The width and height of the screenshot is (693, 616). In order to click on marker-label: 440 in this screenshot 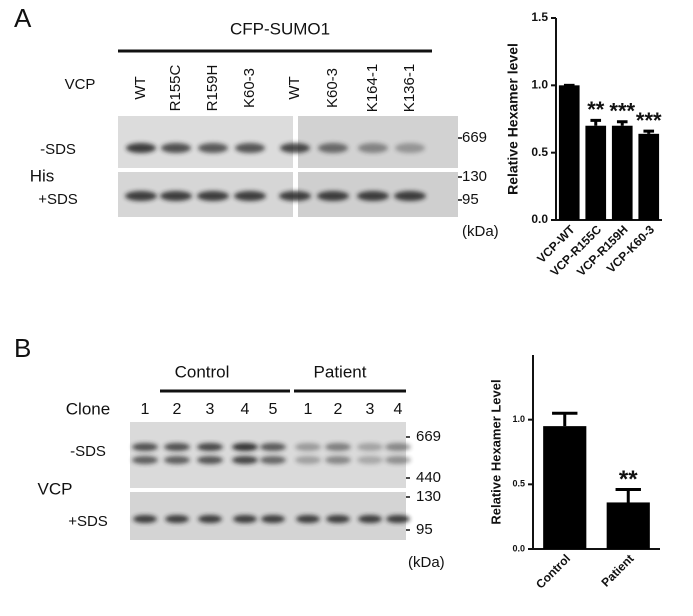, I will do `click(428, 477)`.